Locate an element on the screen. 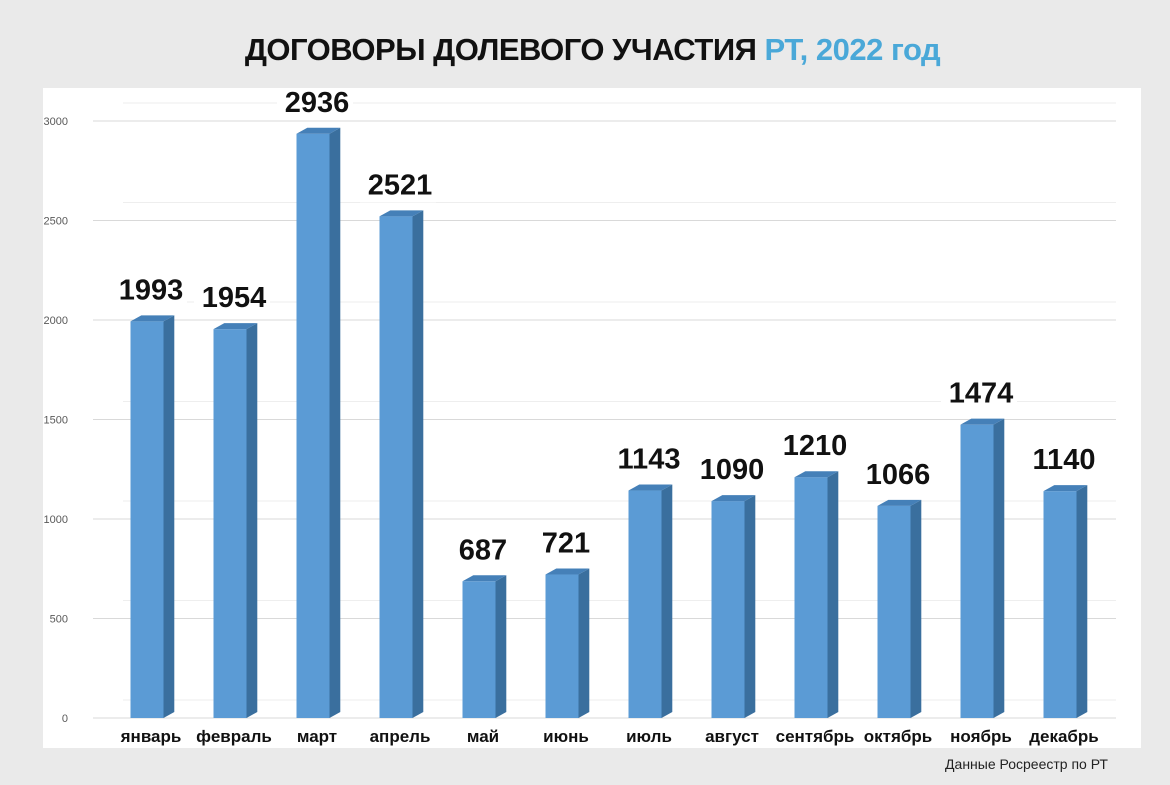 Image resolution: width=1170 pixels, height=785 pixels. data-label: 1954 is located at coordinates (234, 298).